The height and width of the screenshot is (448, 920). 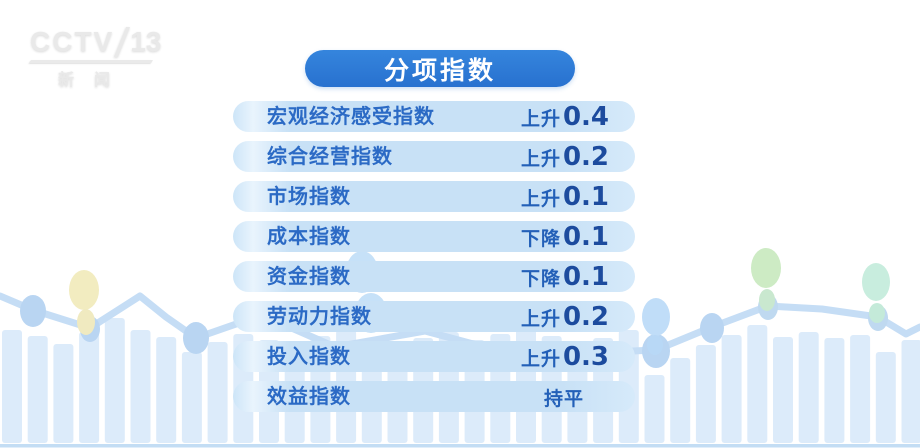 What do you see at coordinates (434, 396) in the screenshot?
I see `index-row: 效益指数 持平` at bounding box center [434, 396].